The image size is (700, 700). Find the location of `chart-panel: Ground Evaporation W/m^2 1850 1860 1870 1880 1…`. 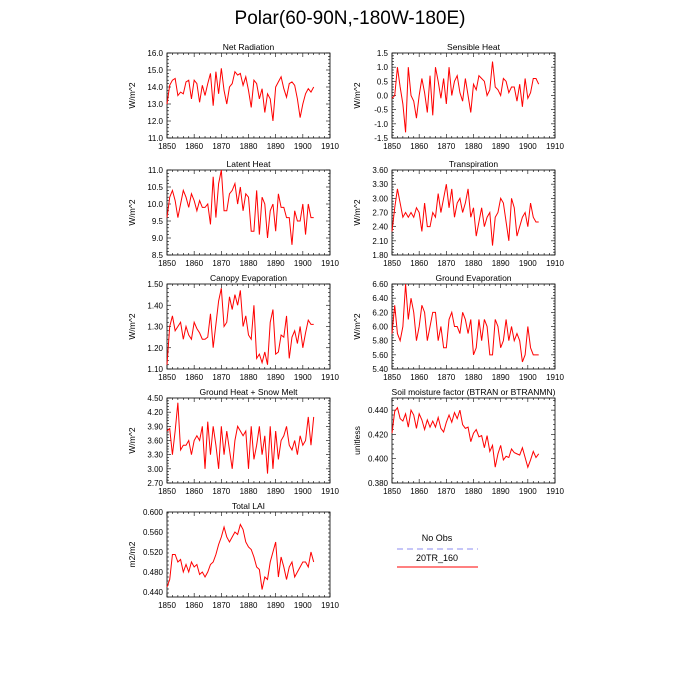

chart-panel: Ground Evaporation W/m^2 1850 1860 1870 1880 1… is located at coordinates (458, 327).